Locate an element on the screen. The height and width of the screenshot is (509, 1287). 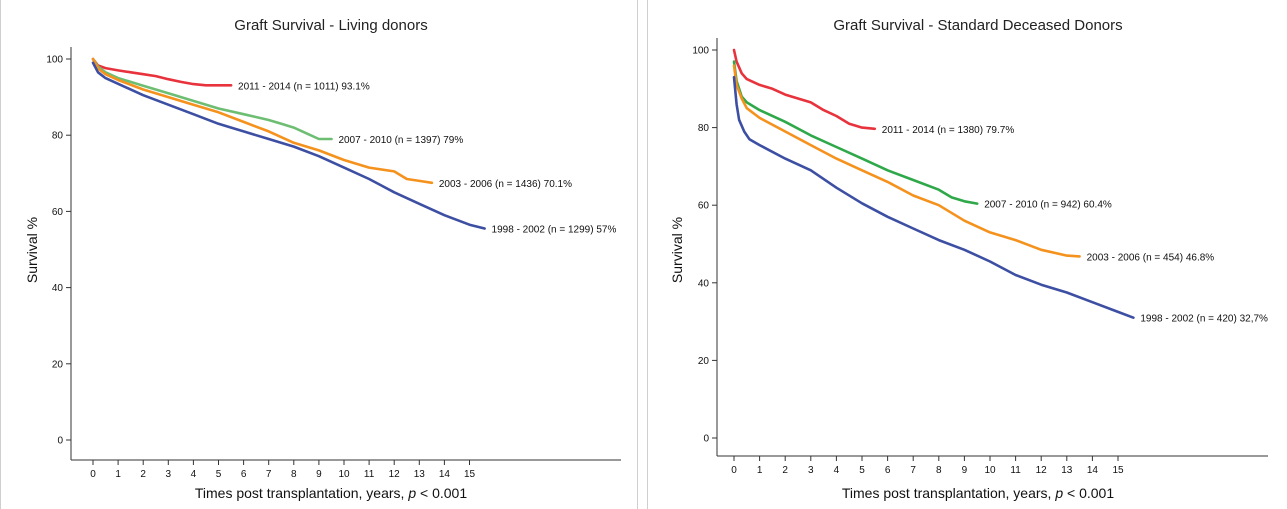
chart-title: Graft Survival - Living donors is located at coordinates (330, 25).